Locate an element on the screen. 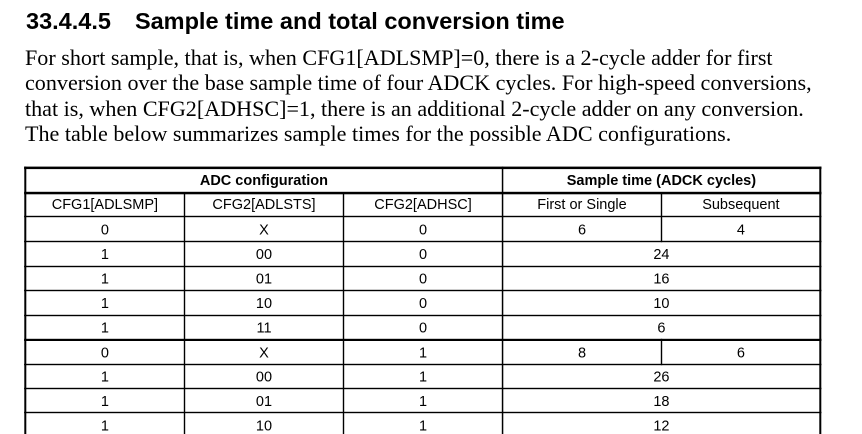 This screenshot has height=434, width=862. svg-text: CFG2[ADHSC] is located at coordinates (423, 205).